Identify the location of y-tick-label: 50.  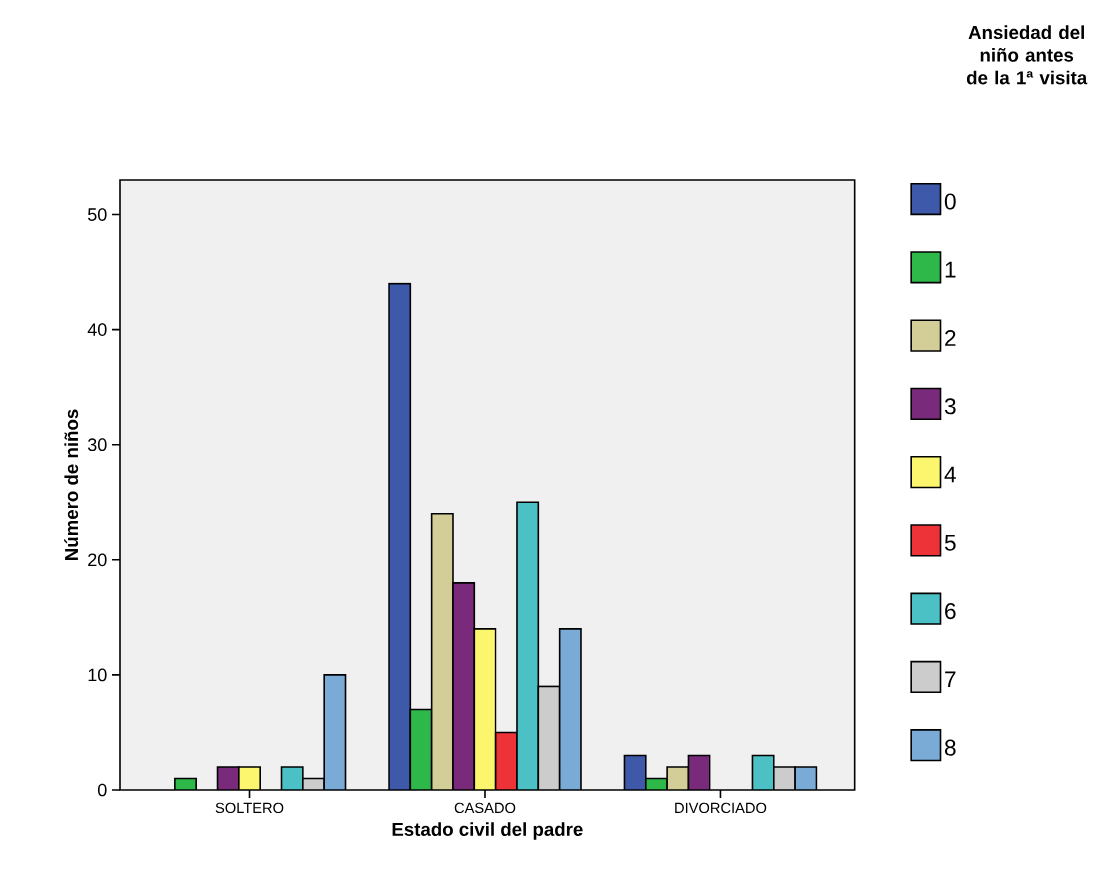
(97, 214).